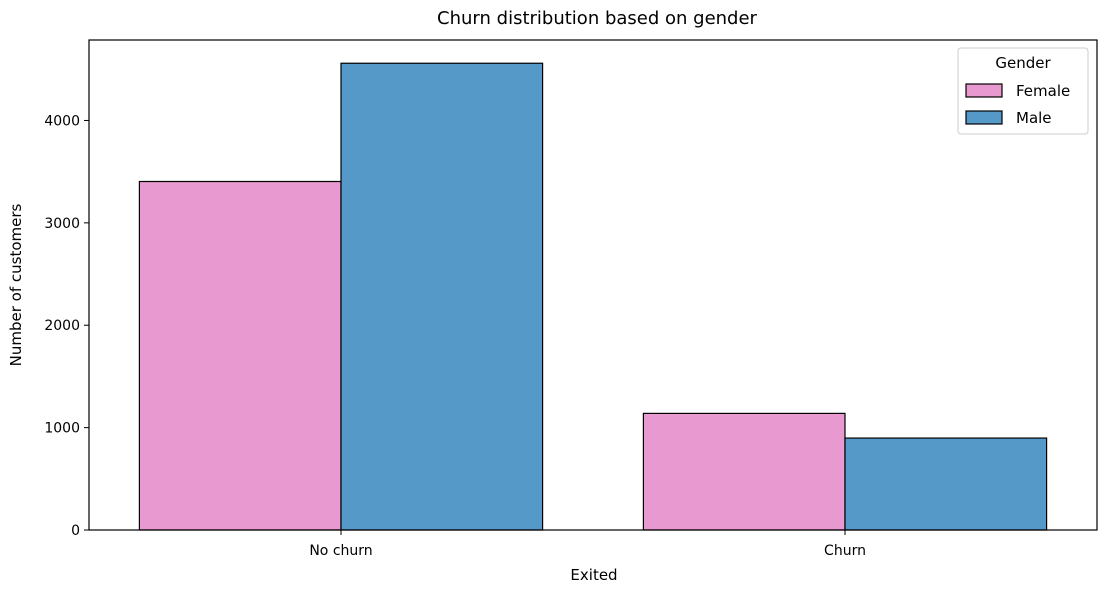 The height and width of the screenshot is (595, 1105). I want to click on bar-female-churn, so click(744, 471).